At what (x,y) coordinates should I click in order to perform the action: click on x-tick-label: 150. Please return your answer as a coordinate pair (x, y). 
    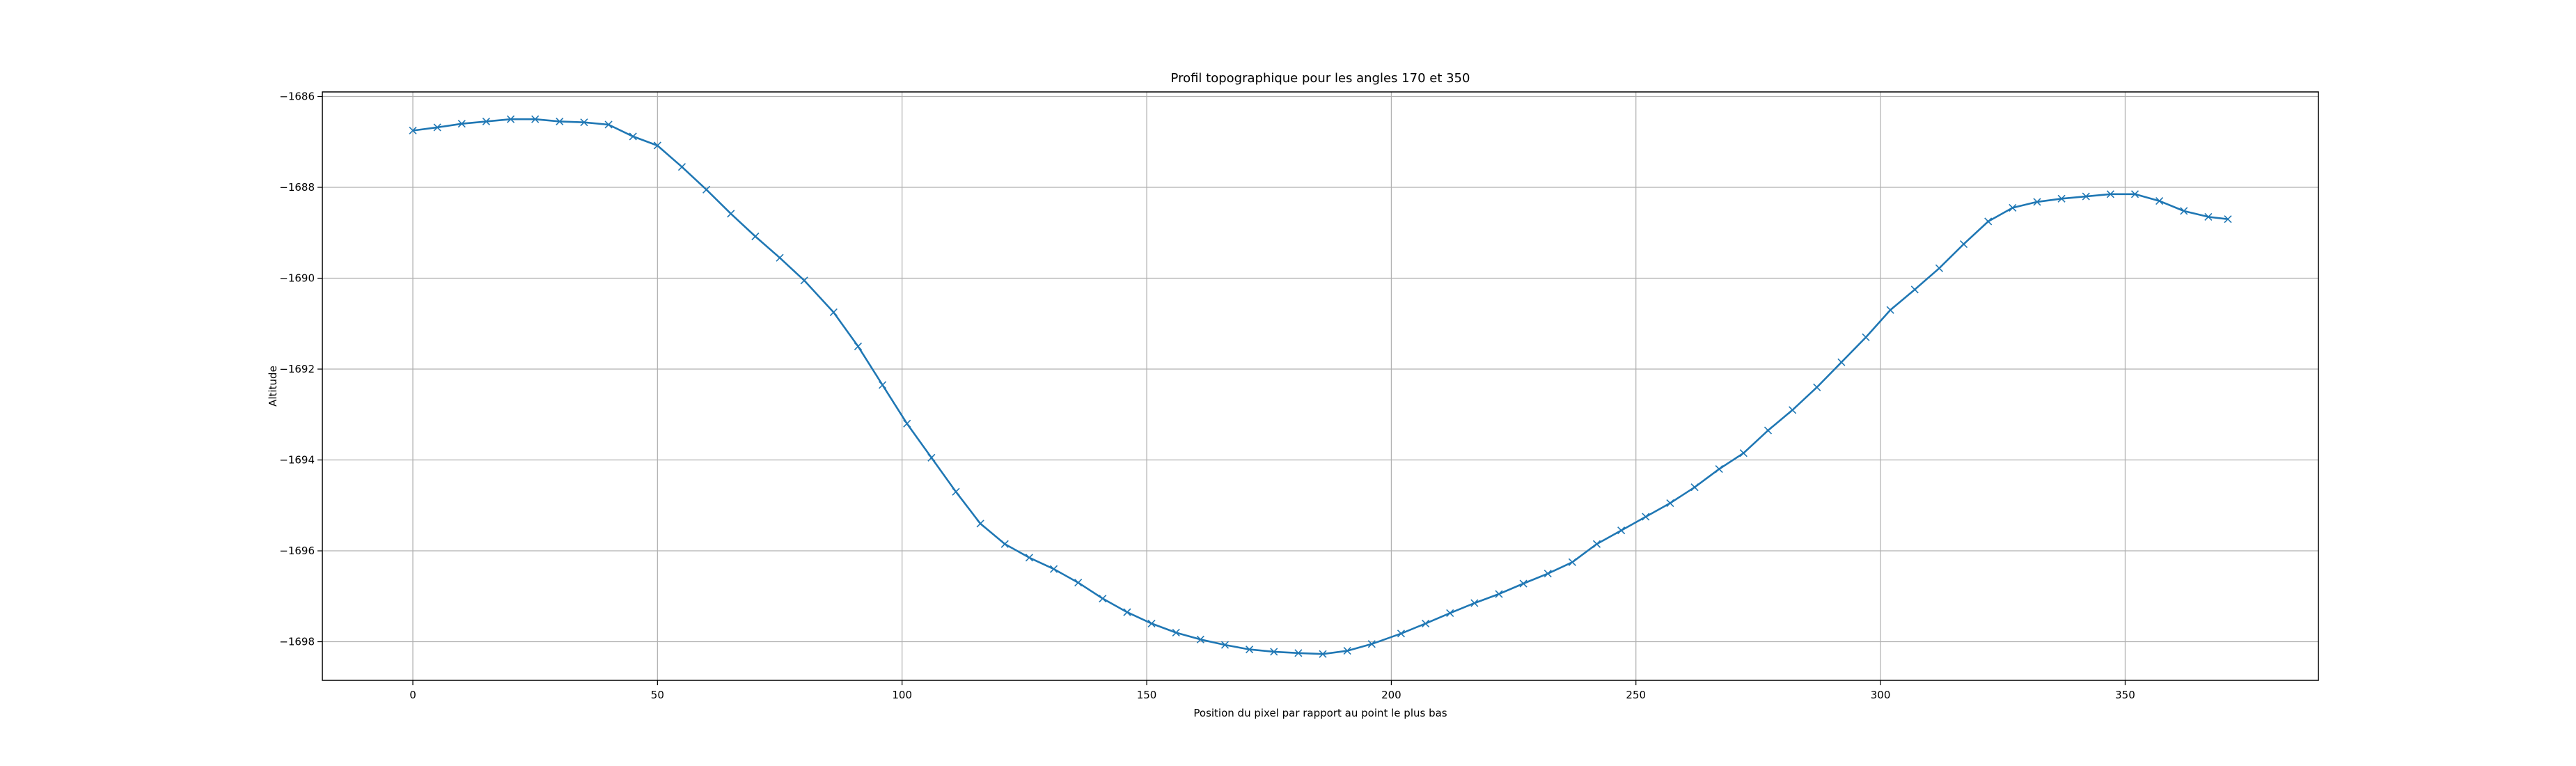
    Looking at the image, I should click on (1147, 695).